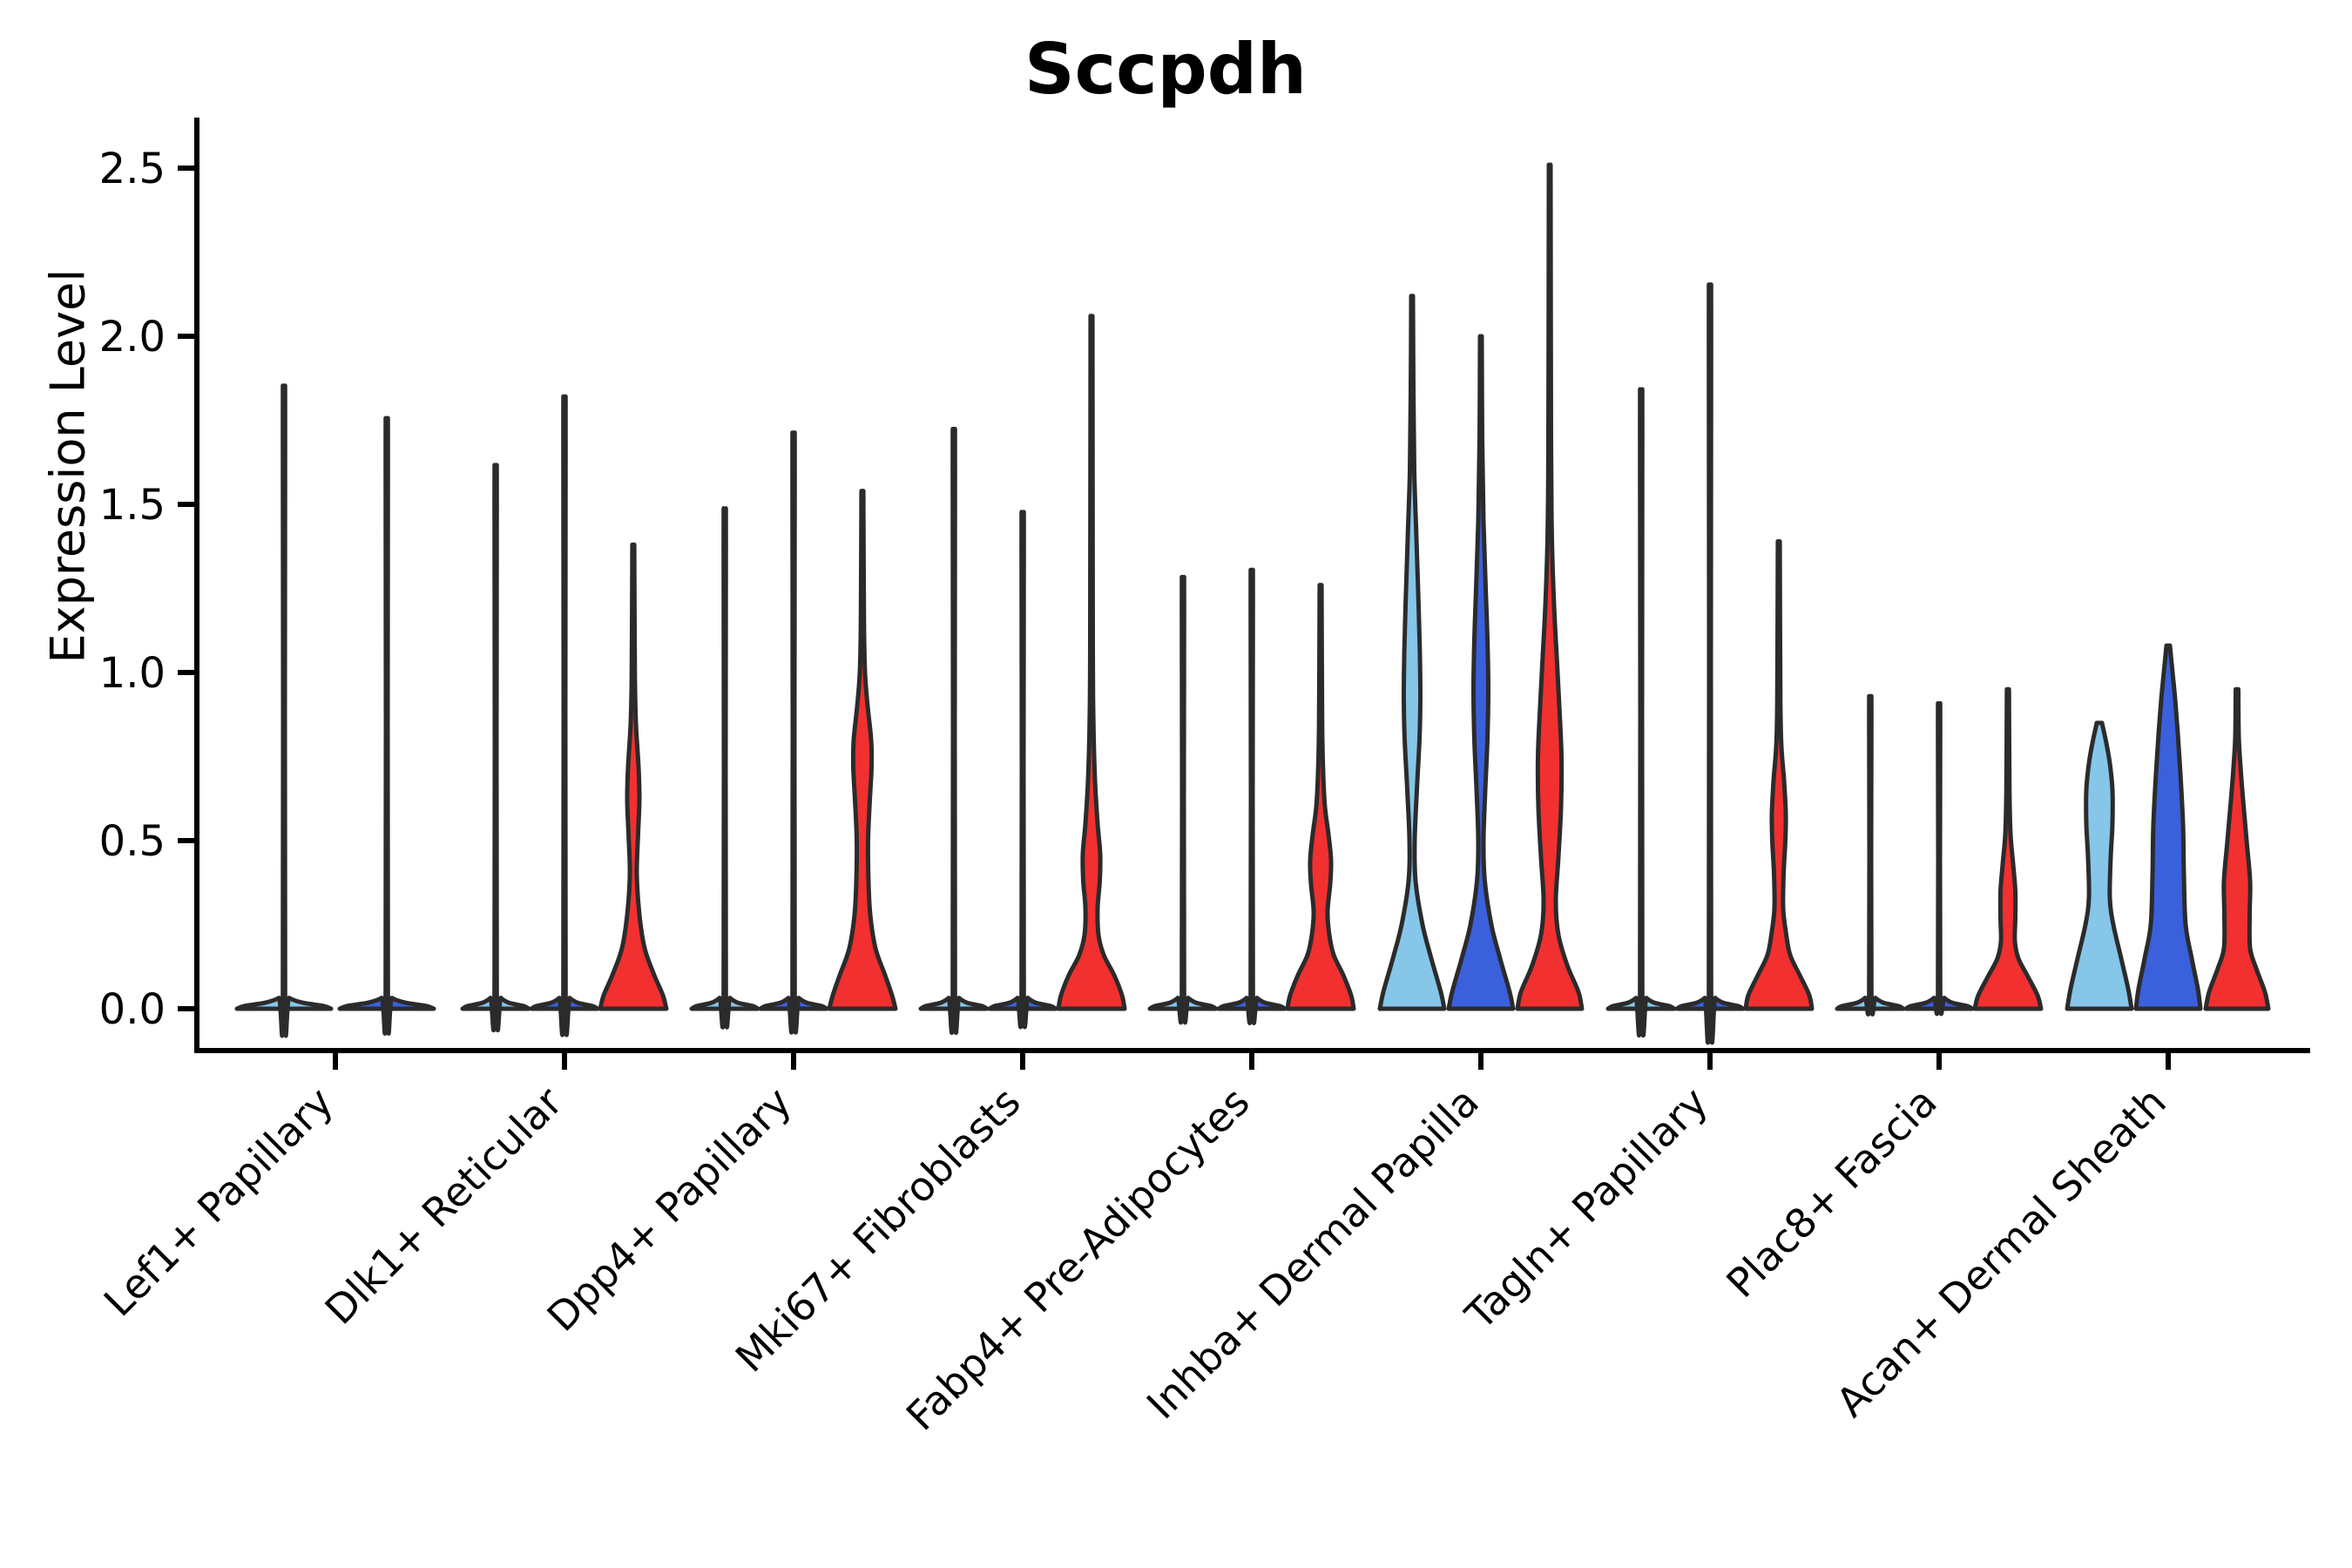  What do you see at coordinates (132, 169) in the screenshot?
I see `y-tick-label: 2.5` at bounding box center [132, 169].